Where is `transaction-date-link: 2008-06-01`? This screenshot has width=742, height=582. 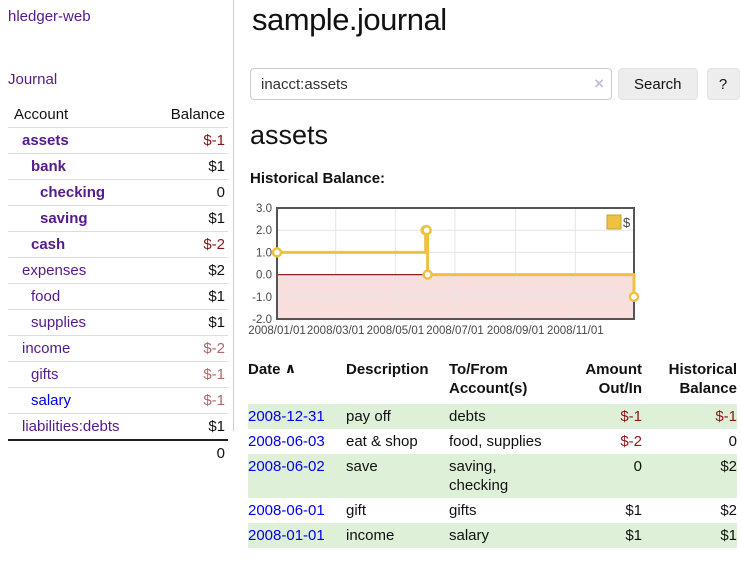
transaction-date-link: 2008-06-01 is located at coordinates (286, 510).